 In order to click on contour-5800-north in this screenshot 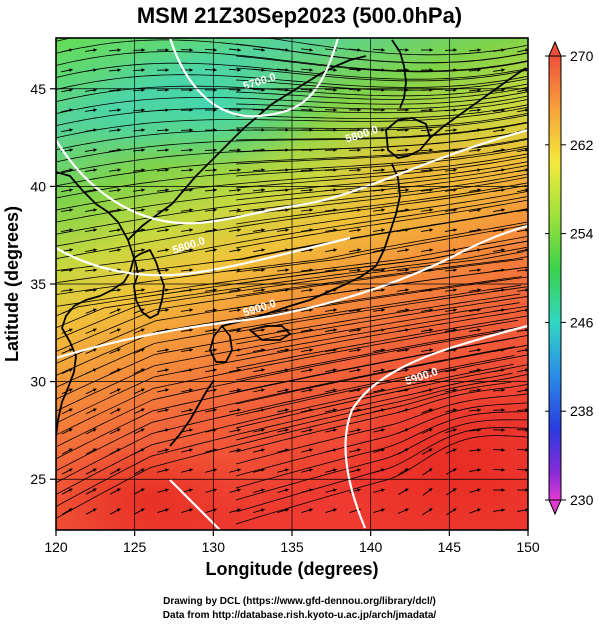, I will do `click(292, 176)`.